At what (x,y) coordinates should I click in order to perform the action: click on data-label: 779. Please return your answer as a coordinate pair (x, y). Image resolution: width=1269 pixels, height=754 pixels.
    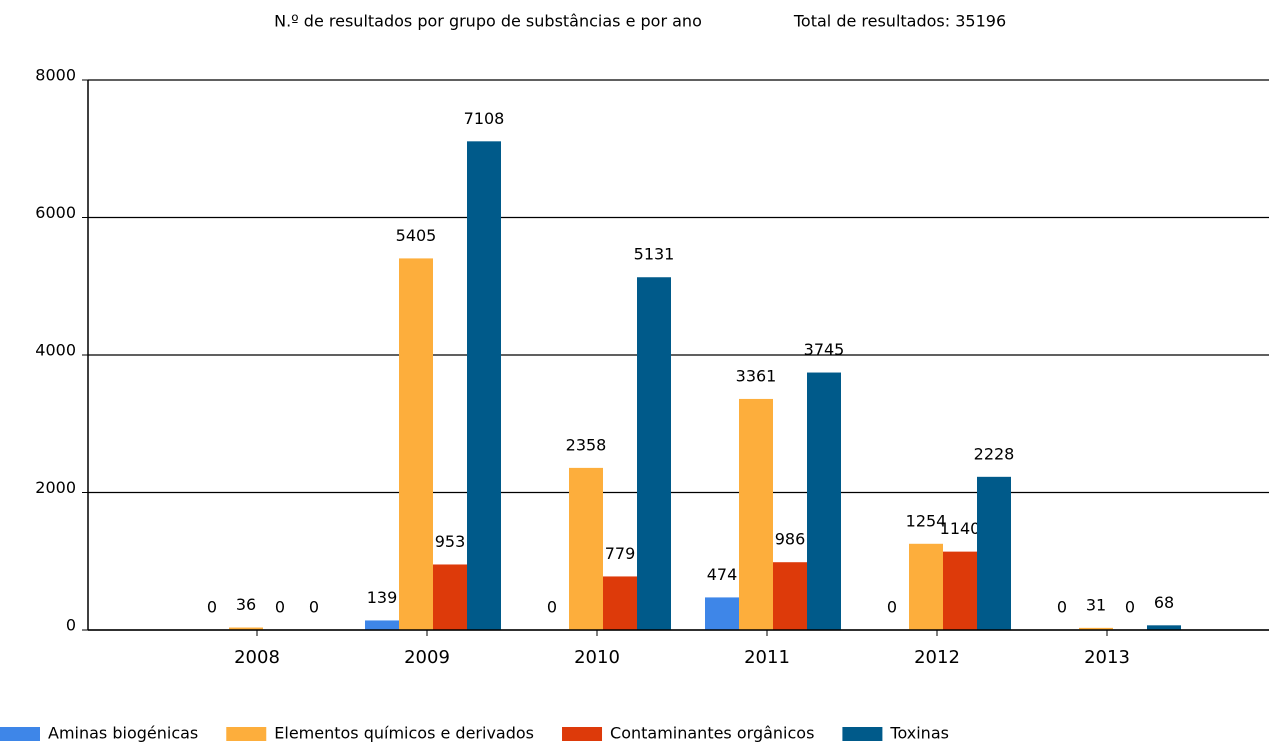
    Looking at the image, I should click on (620, 553).